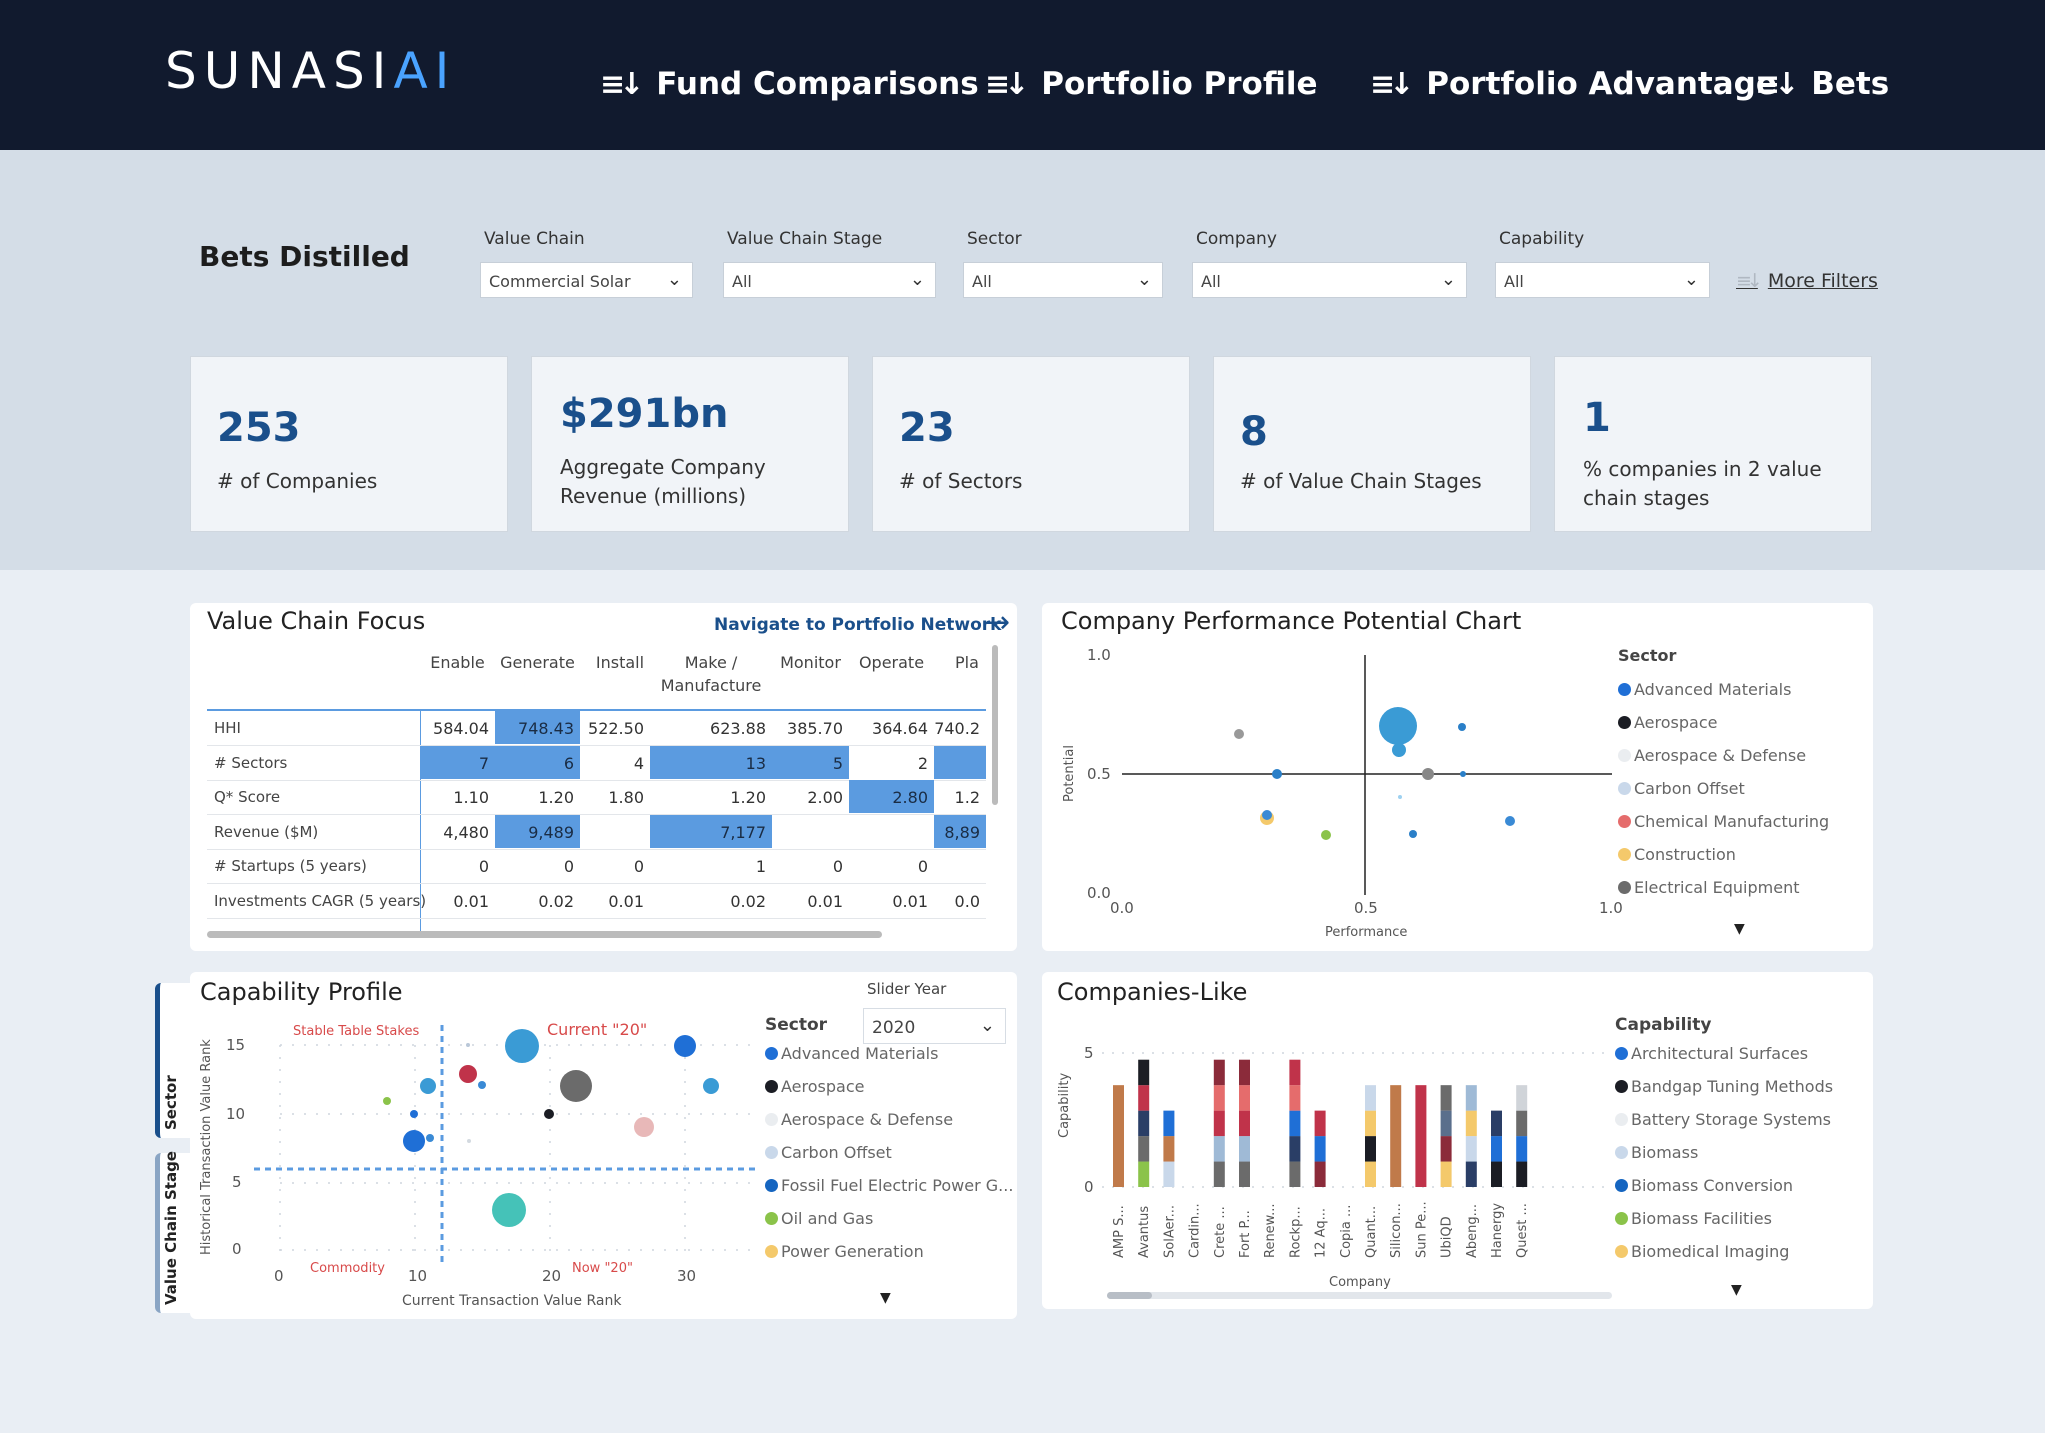  Describe the element at coordinates (537, 762) in the screenshot. I see `table-cell: 6` at that location.